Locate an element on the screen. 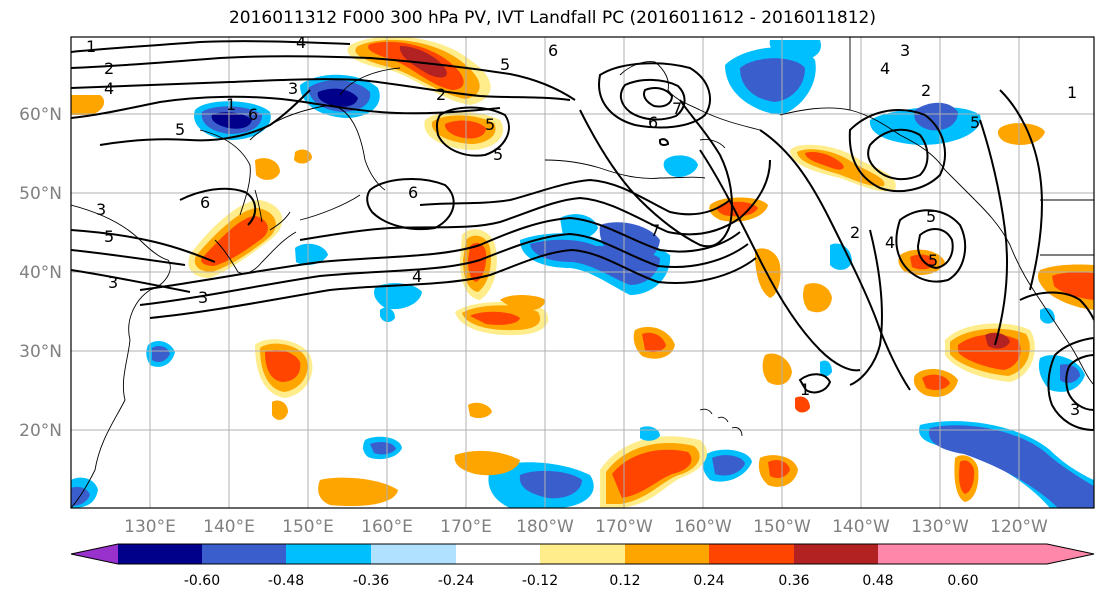 The height and width of the screenshot is (601, 1105). lon-label: 180°W is located at coordinates (545, 527).